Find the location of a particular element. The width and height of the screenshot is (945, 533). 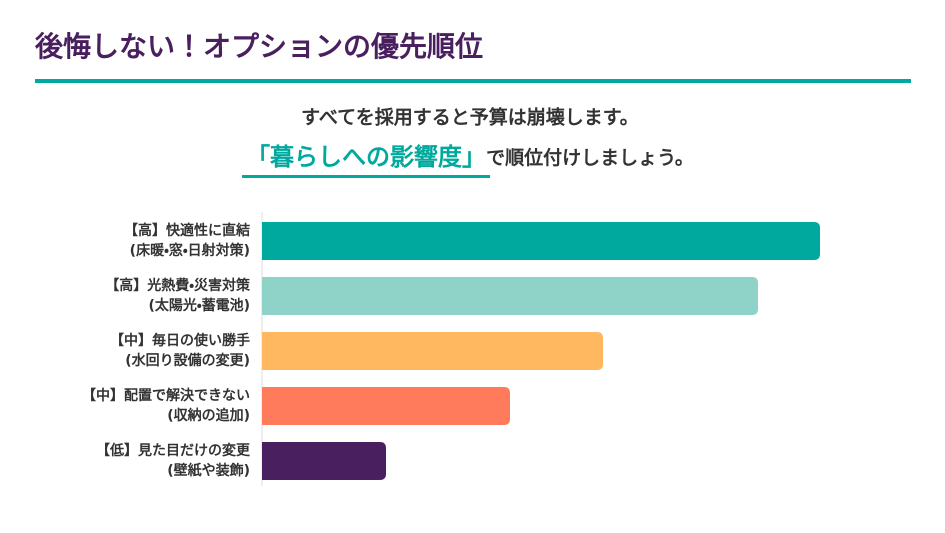

y-tick-label: (太陽光・蓄電池) is located at coordinates (199, 305).